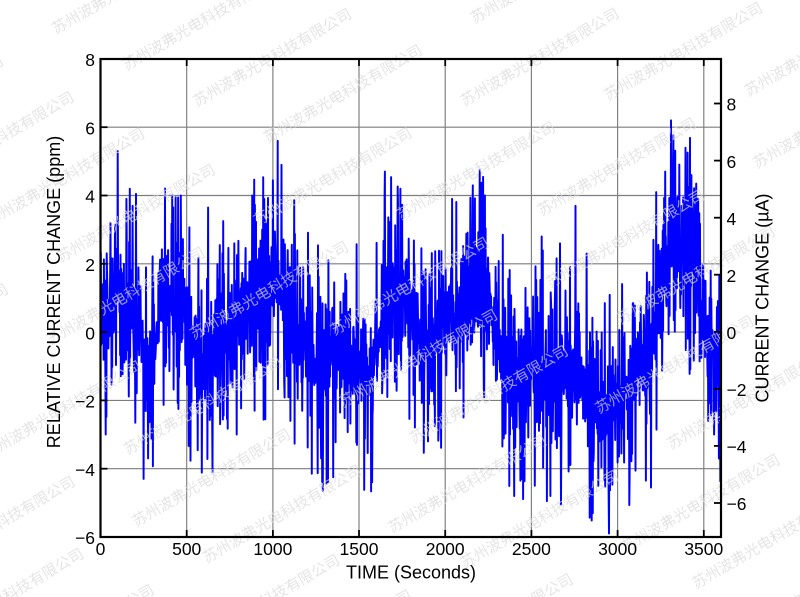  Describe the element at coordinates (617, 549) in the screenshot. I see `svg-text: 3000` at that location.